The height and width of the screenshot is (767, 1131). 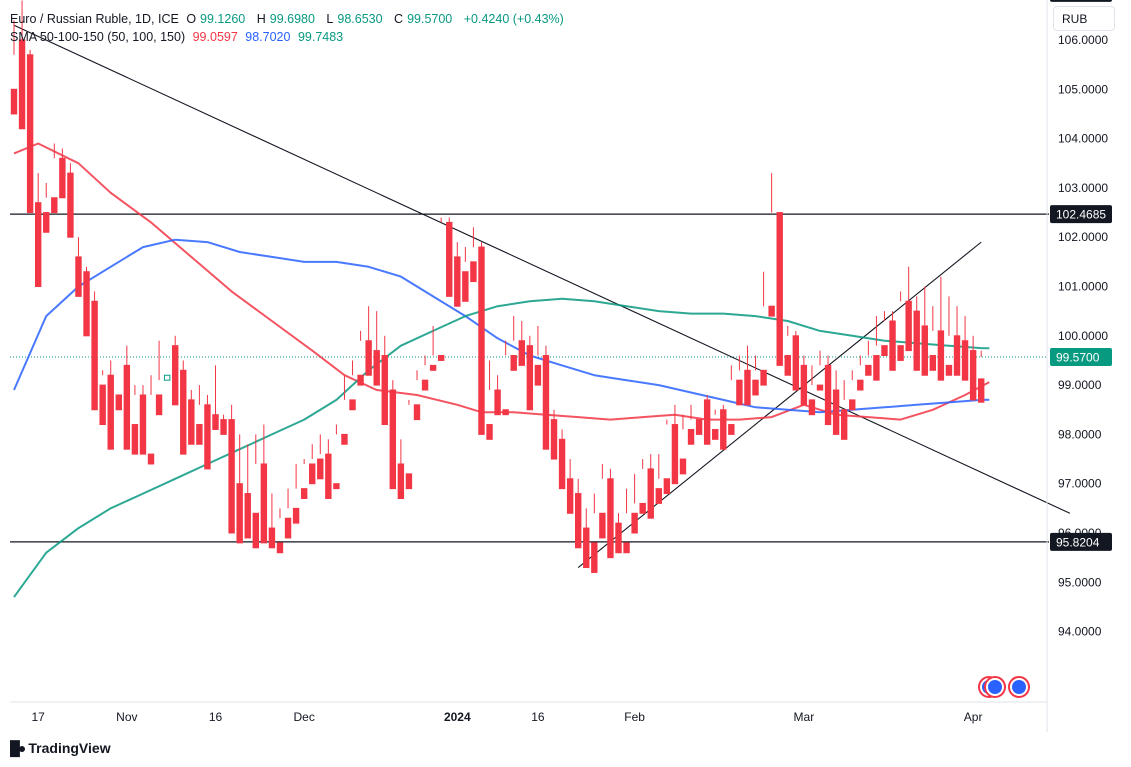 What do you see at coordinates (60, 748) in the screenshot?
I see `tradingview-logo: █● TradingView` at bounding box center [60, 748].